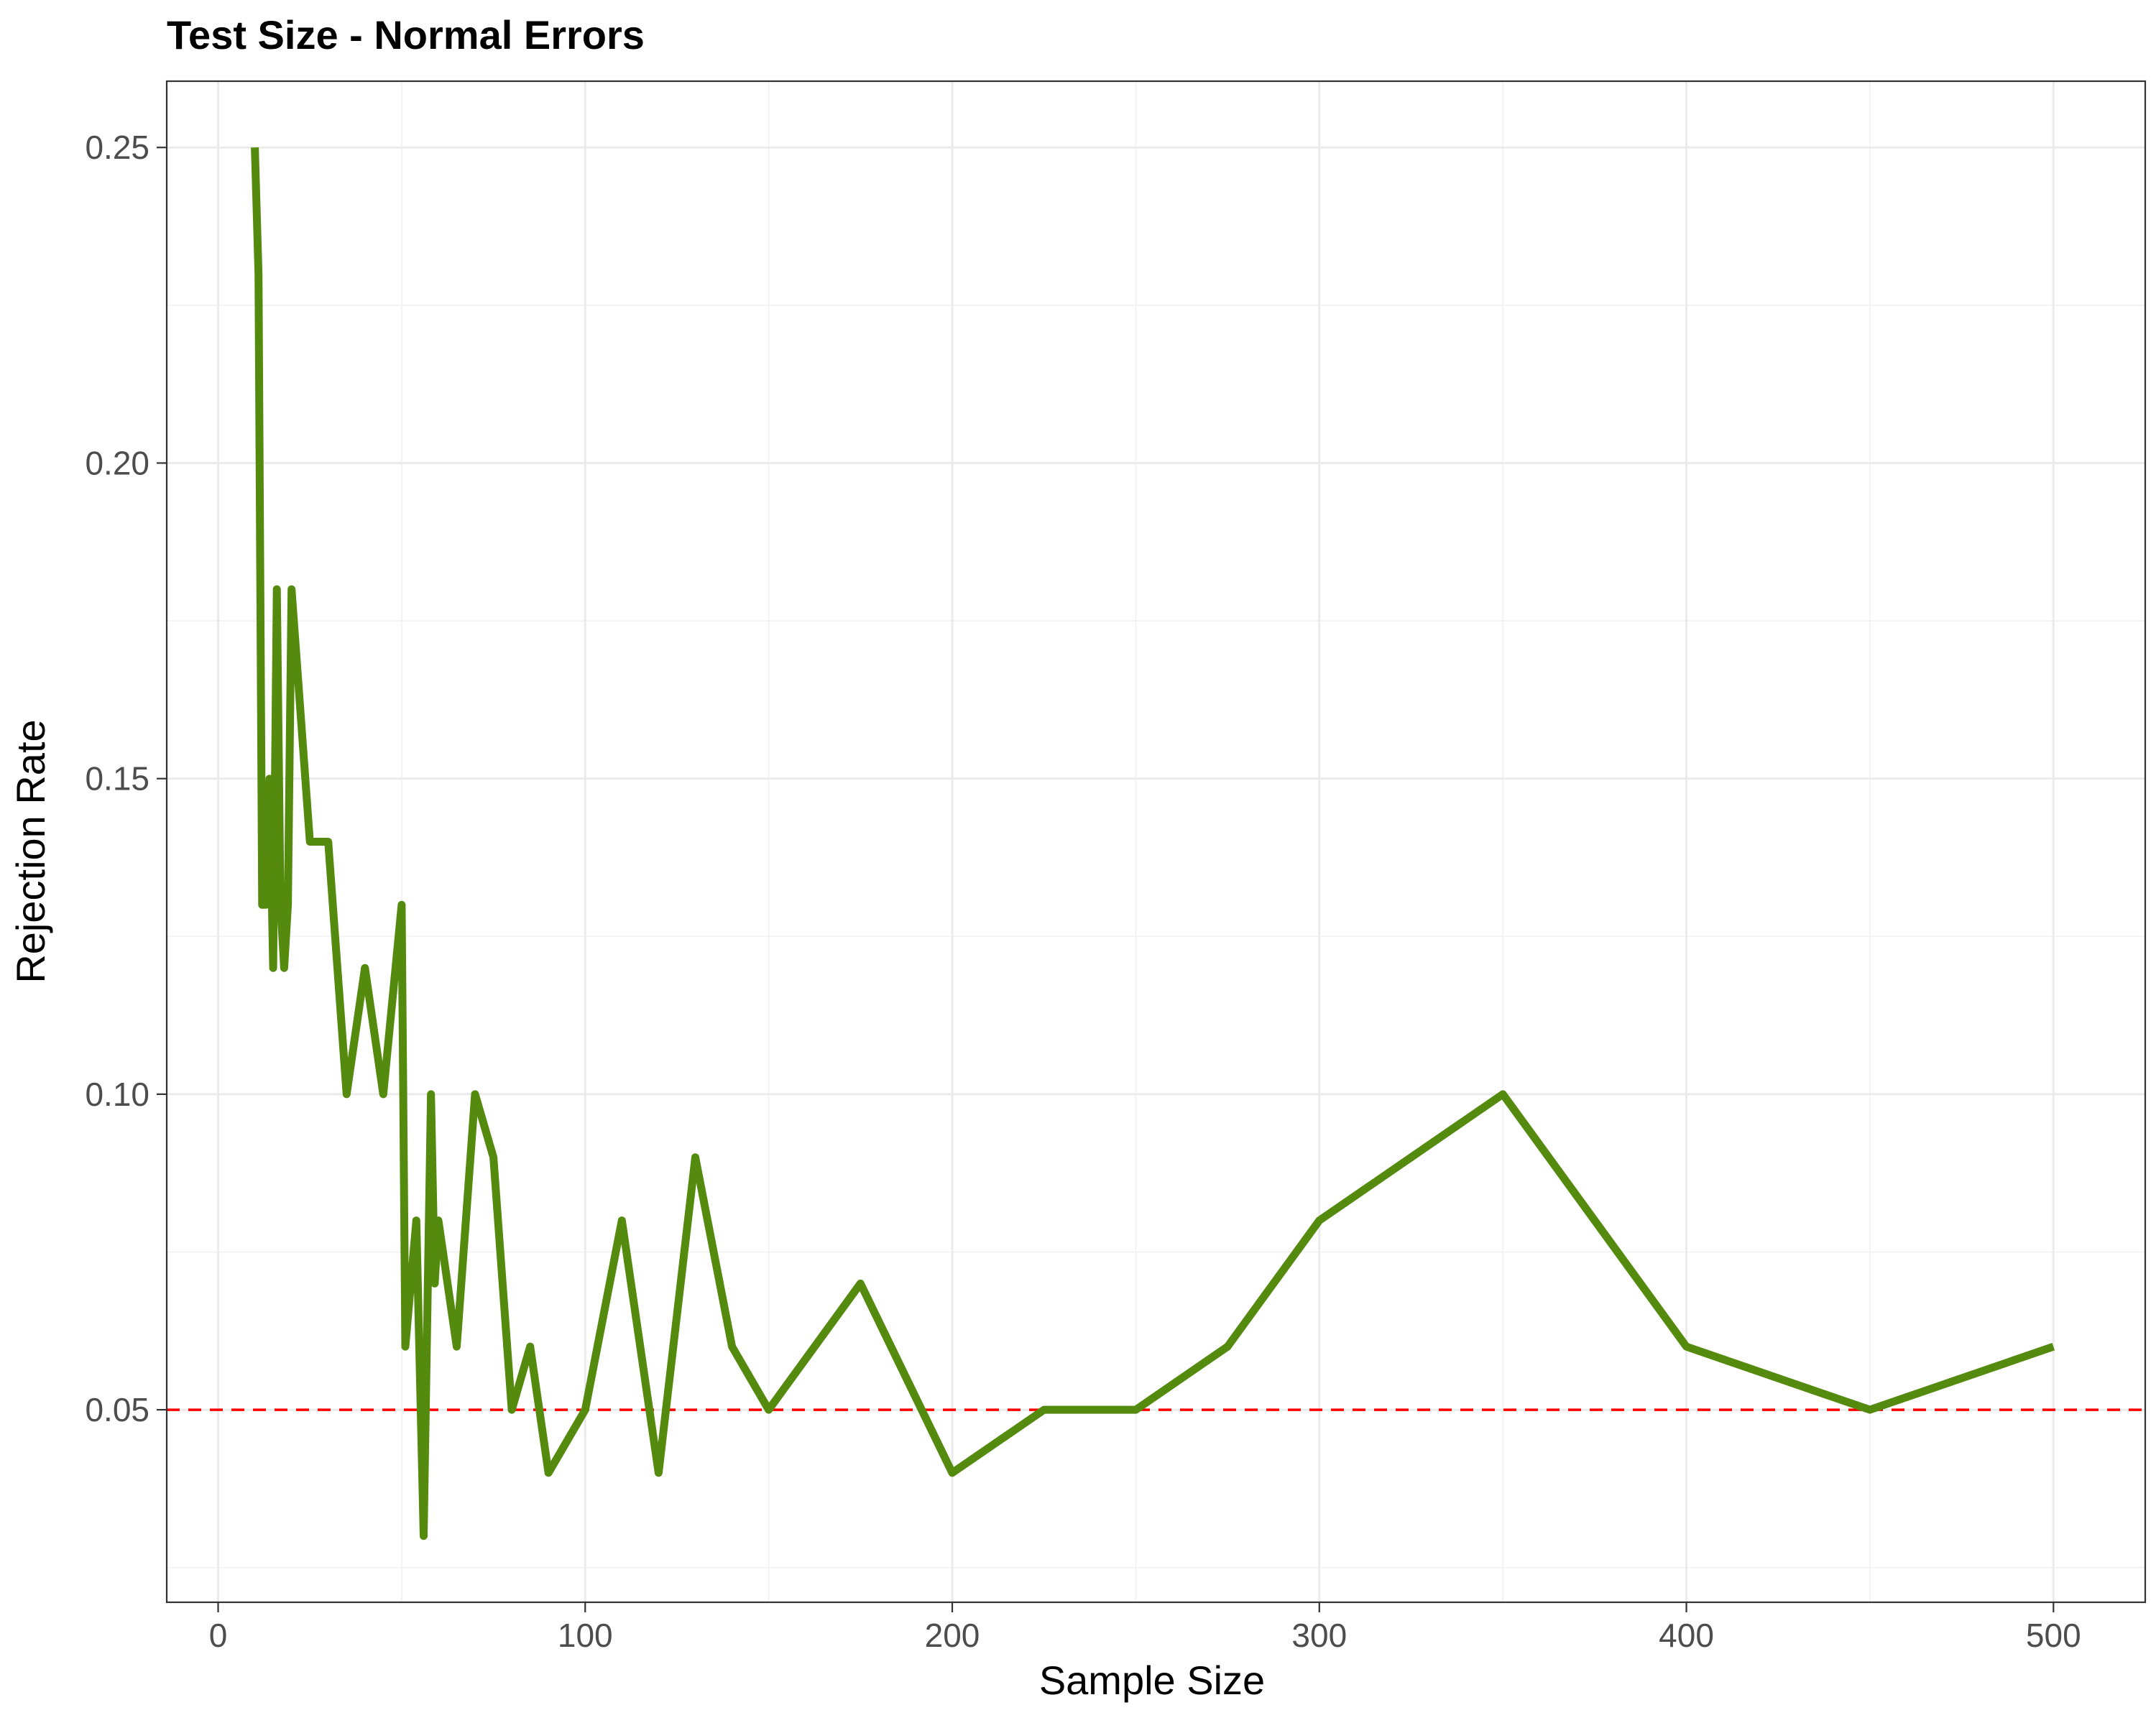  I want to click on x-tick-label: 0, so click(219, 1635).